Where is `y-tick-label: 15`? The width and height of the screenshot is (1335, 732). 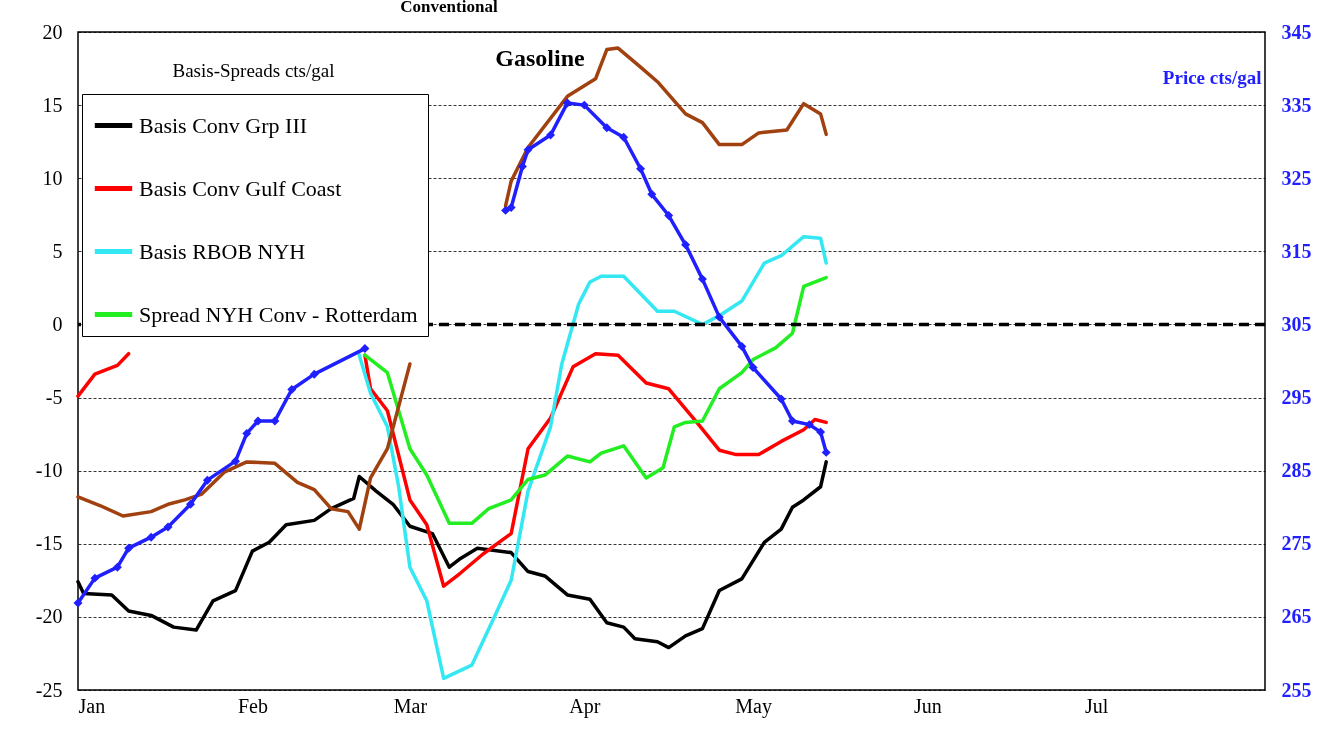
y-tick-label: 15 is located at coordinates (52, 104).